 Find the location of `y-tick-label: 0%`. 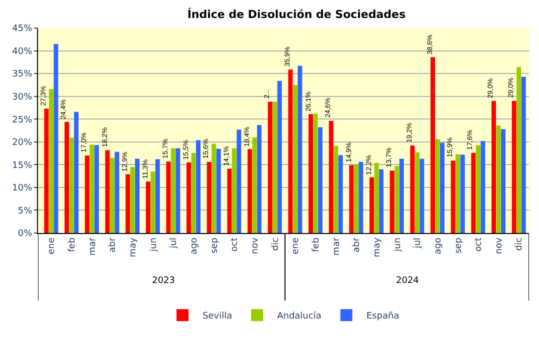

y-tick-label: 0% is located at coordinates (25, 234).